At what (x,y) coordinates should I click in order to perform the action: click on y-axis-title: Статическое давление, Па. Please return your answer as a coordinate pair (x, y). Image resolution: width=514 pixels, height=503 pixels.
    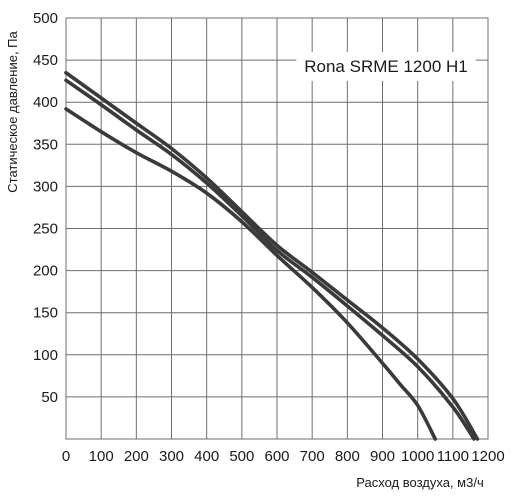
    Looking at the image, I should click on (12, 112).